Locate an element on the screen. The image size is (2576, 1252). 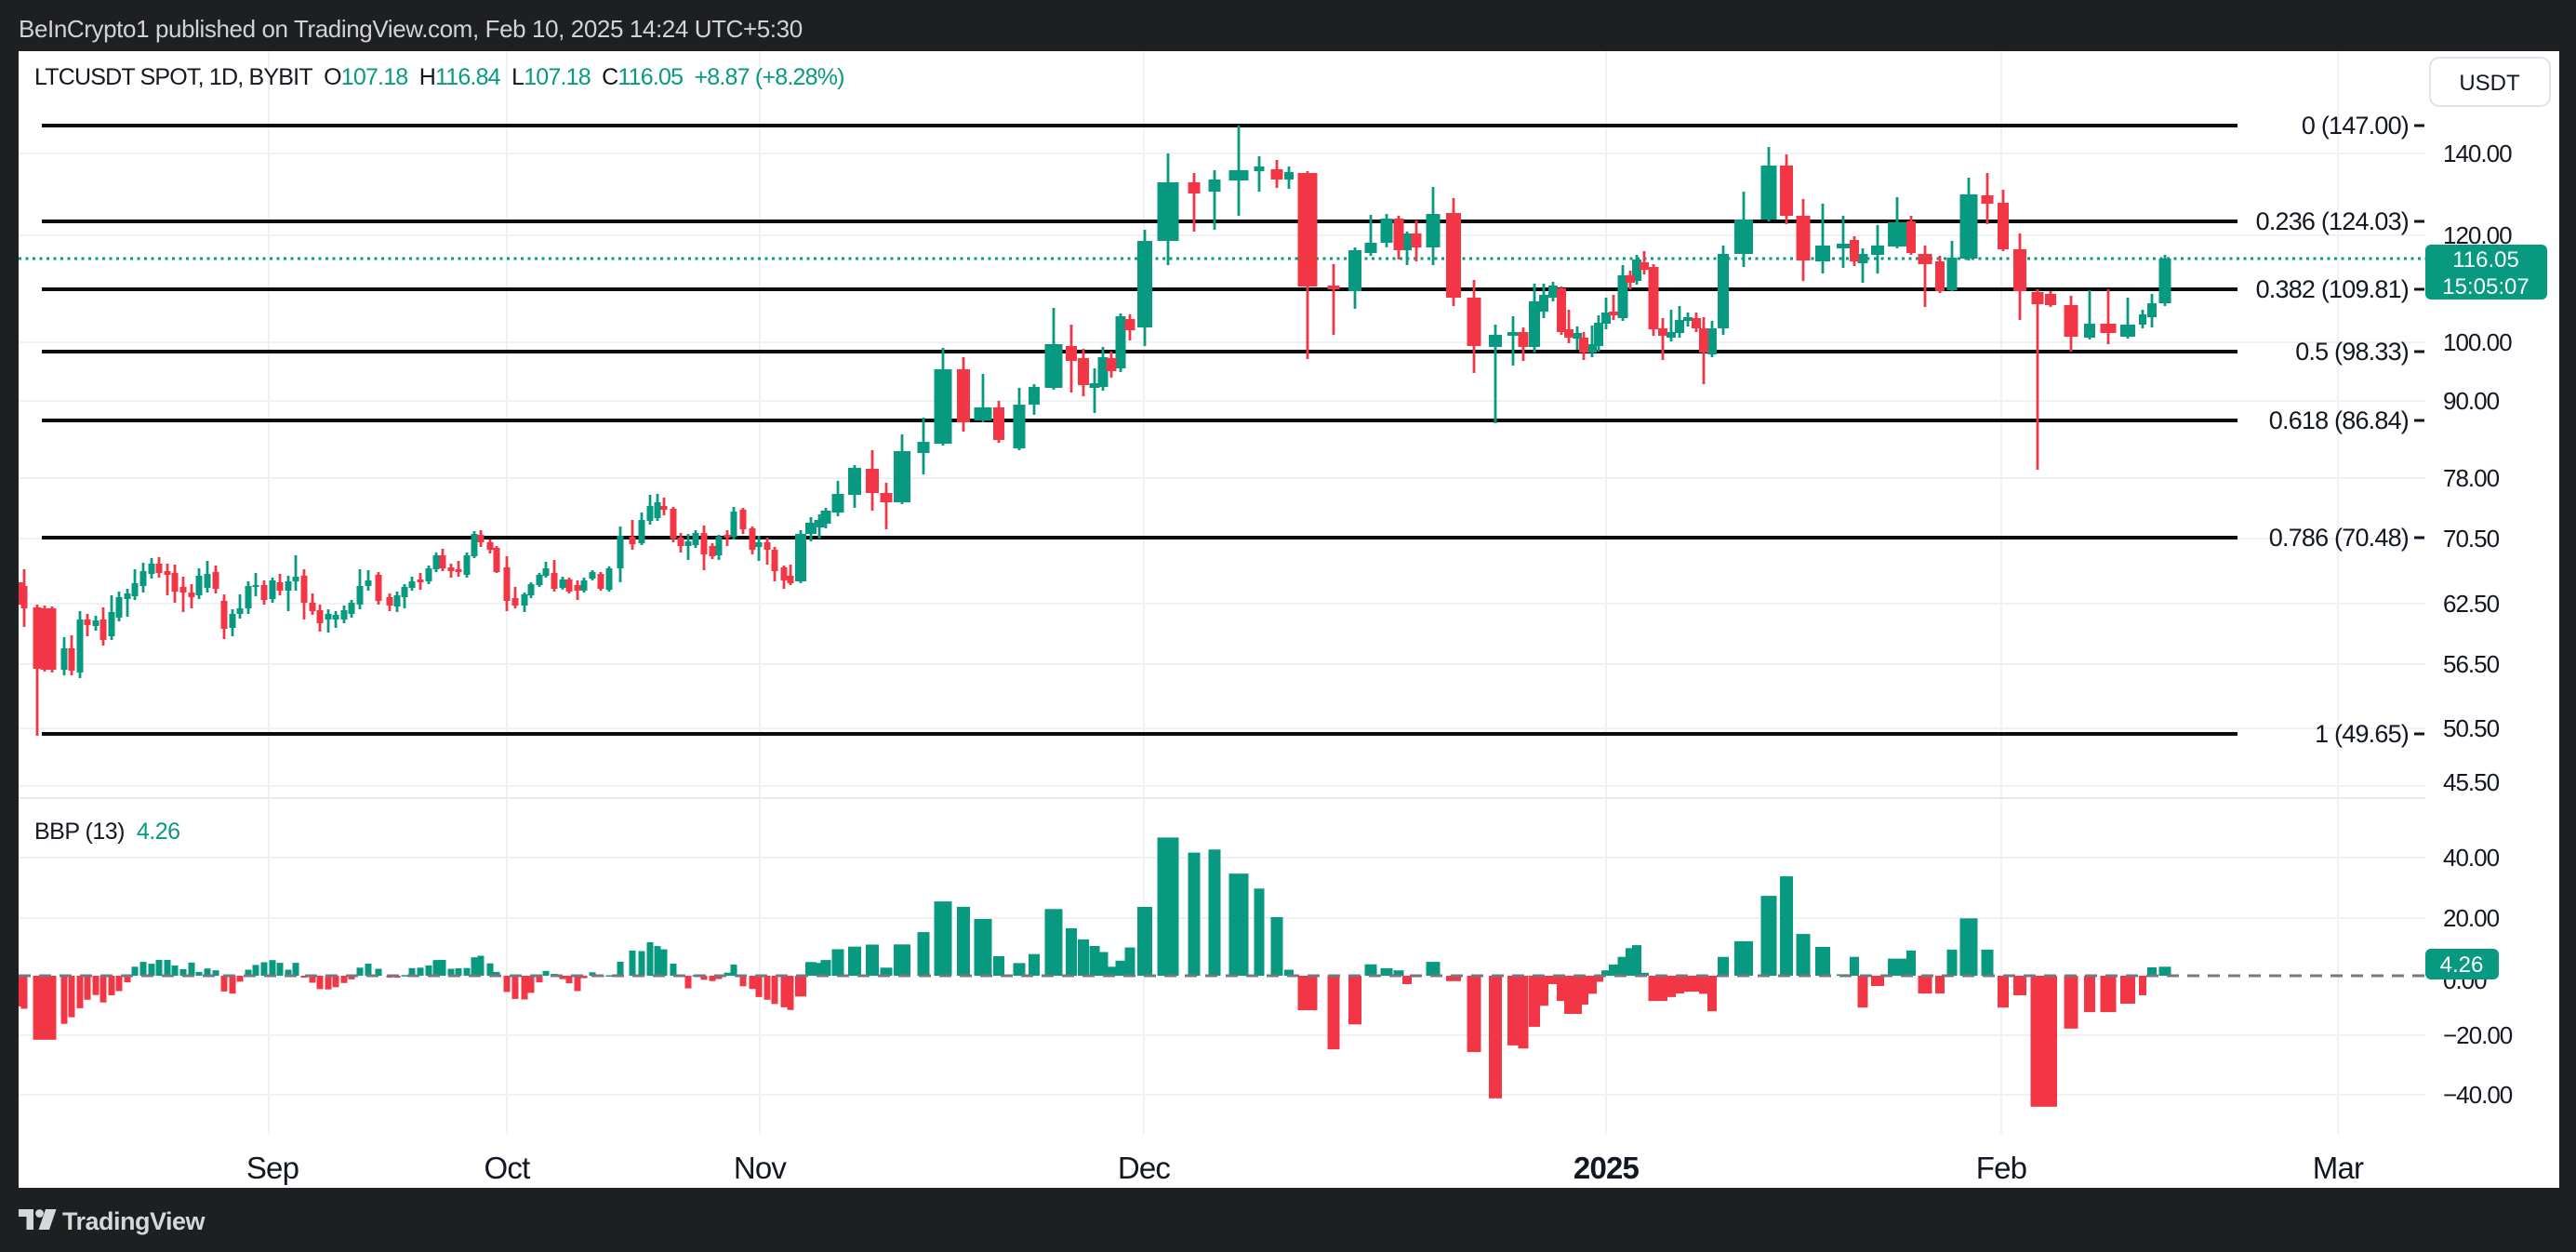
svg-text: 40.00 is located at coordinates (2471, 858).